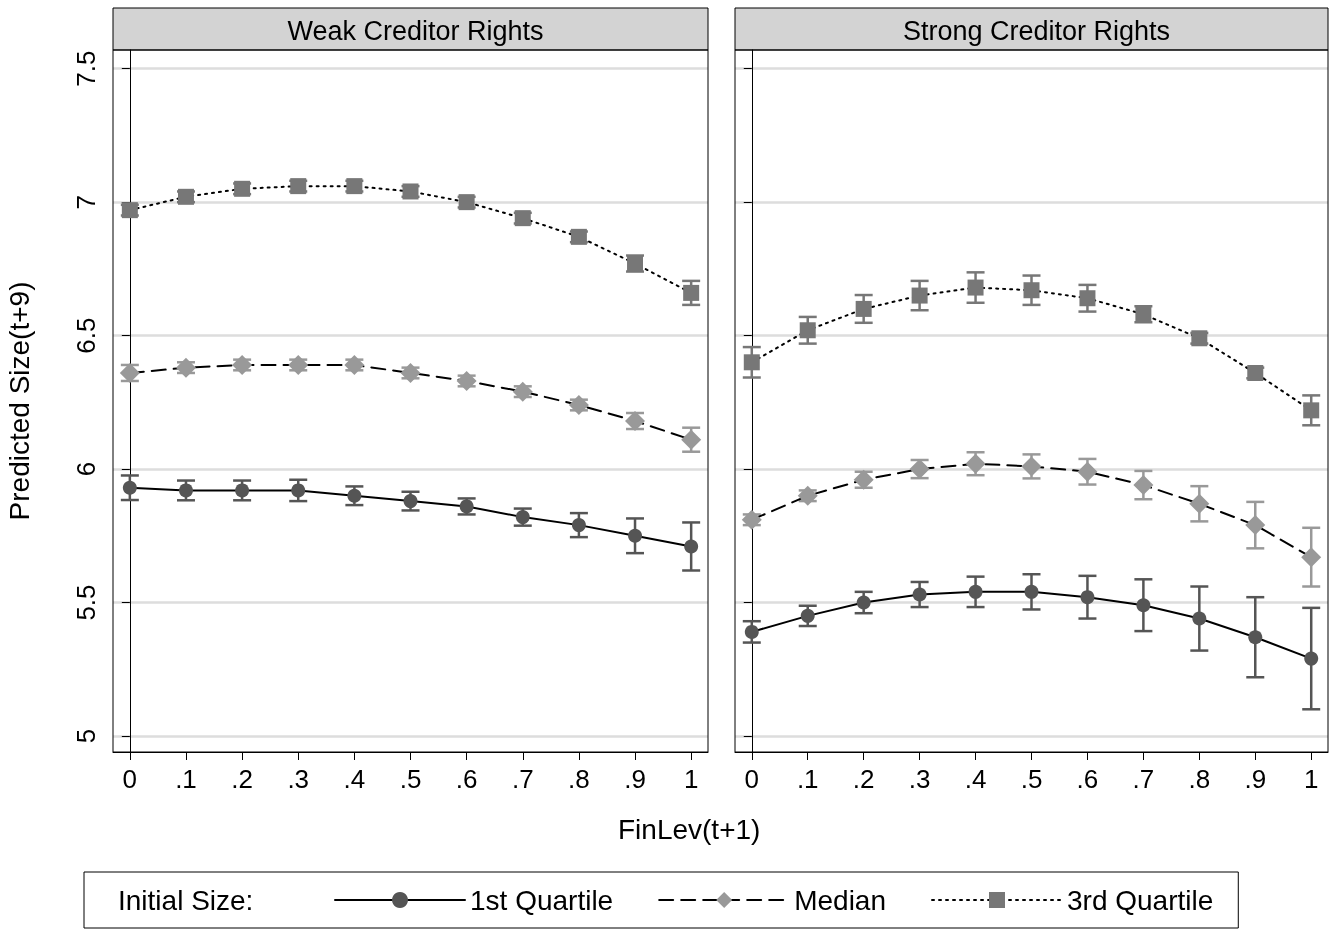  Describe the element at coordinates (86, 335) in the screenshot. I see `y-tick-label: 6.5` at that location.